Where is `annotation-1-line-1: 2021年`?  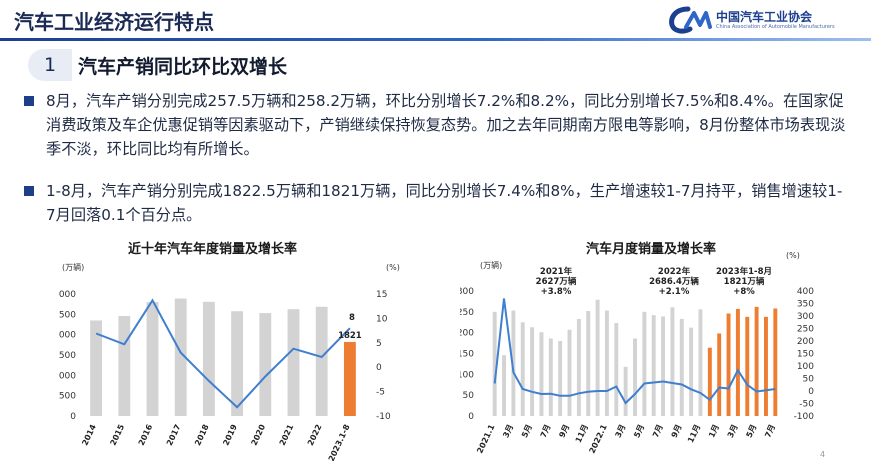 annotation-1-line-1: 2021年 is located at coordinates (556, 271).